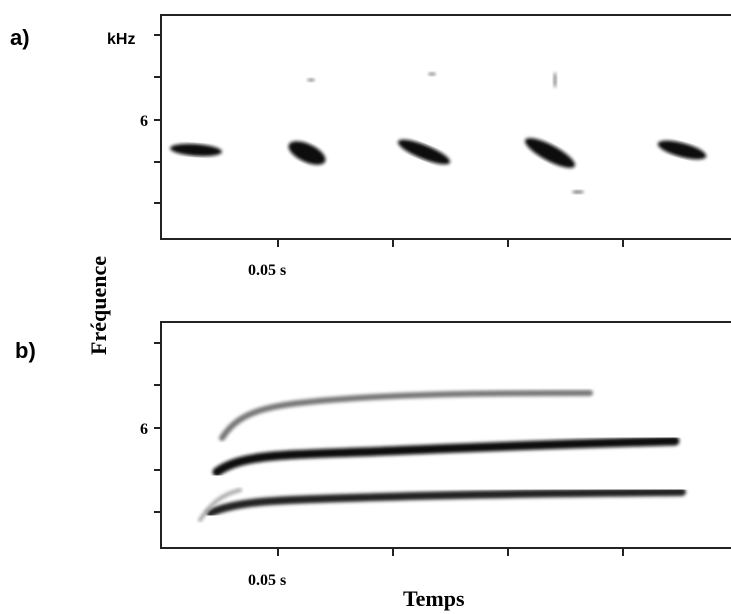 The height and width of the screenshot is (614, 731). What do you see at coordinates (442, 456) in the screenshot?
I see `spectrogram-b` at bounding box center [442, 456].